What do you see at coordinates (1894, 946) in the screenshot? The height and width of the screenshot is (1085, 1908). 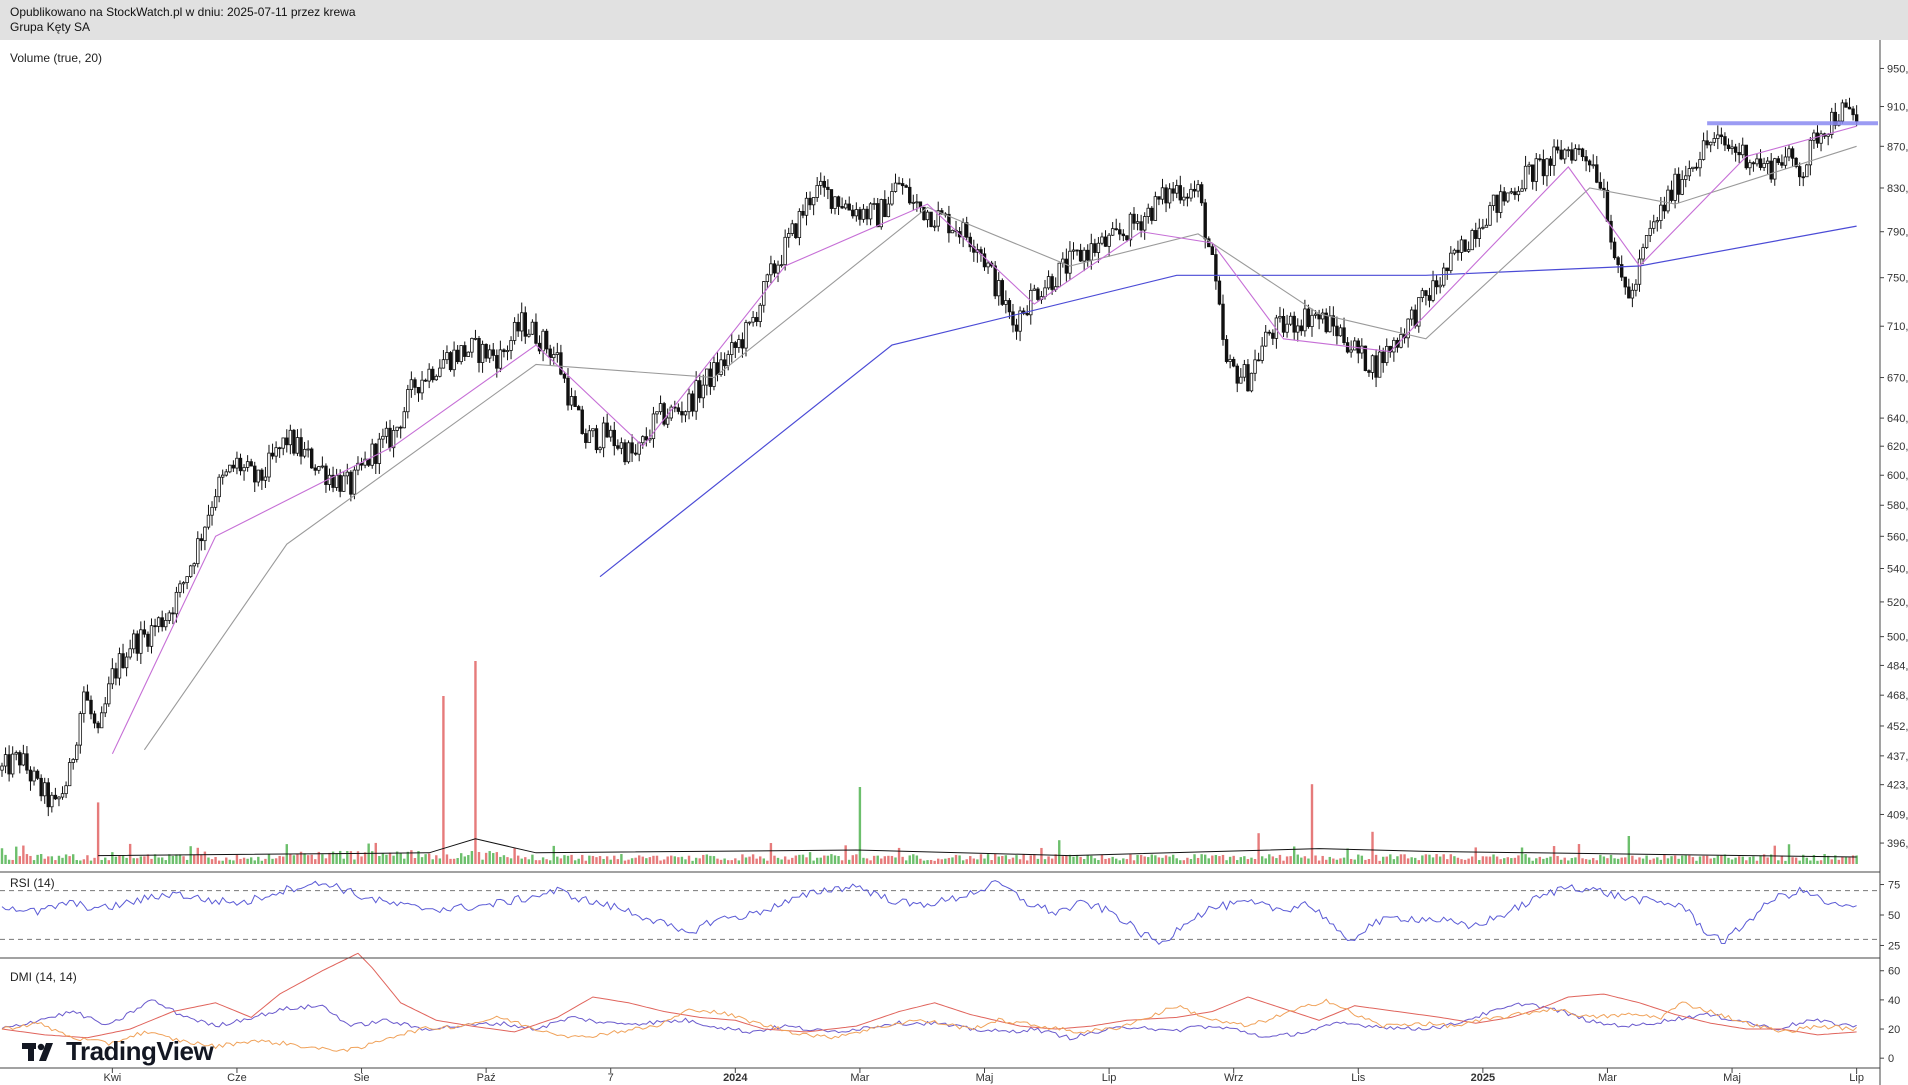 I see `rsi-tick-label: 25` at bounding box center [1894, 946].